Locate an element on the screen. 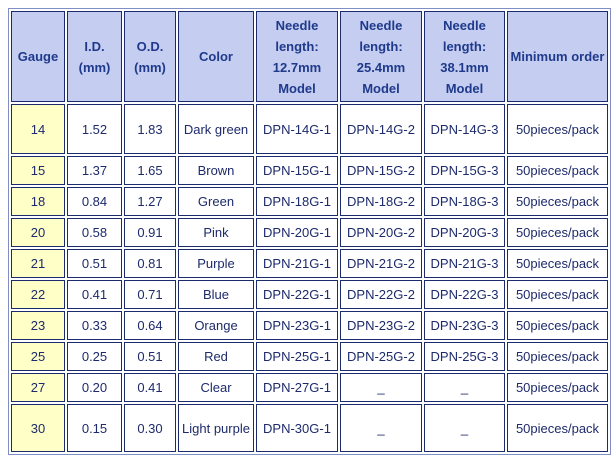 This screenshot has height=465, width=616. data-cell: 0.58 is located at coordinates (94, 232).